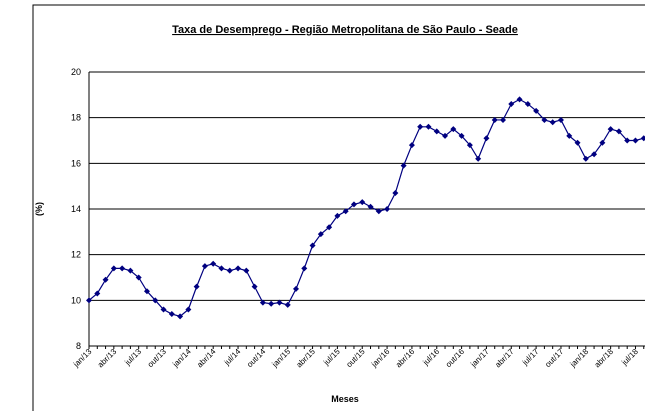  What do you see at coordinates (76, 255) in the screenshot?
I see `y-tick-label: 12` at bounding box center [76, 255].